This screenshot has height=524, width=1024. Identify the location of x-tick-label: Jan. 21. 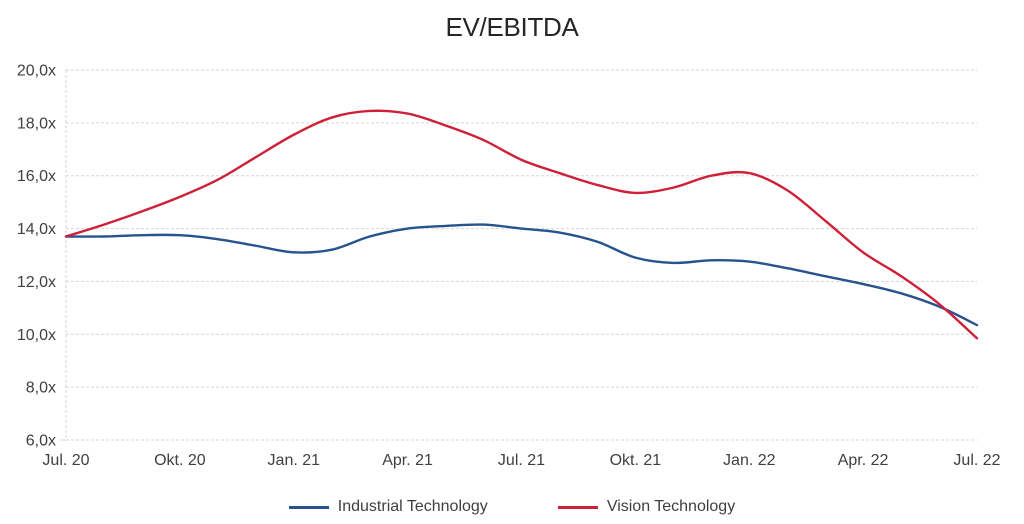
(294, 460).